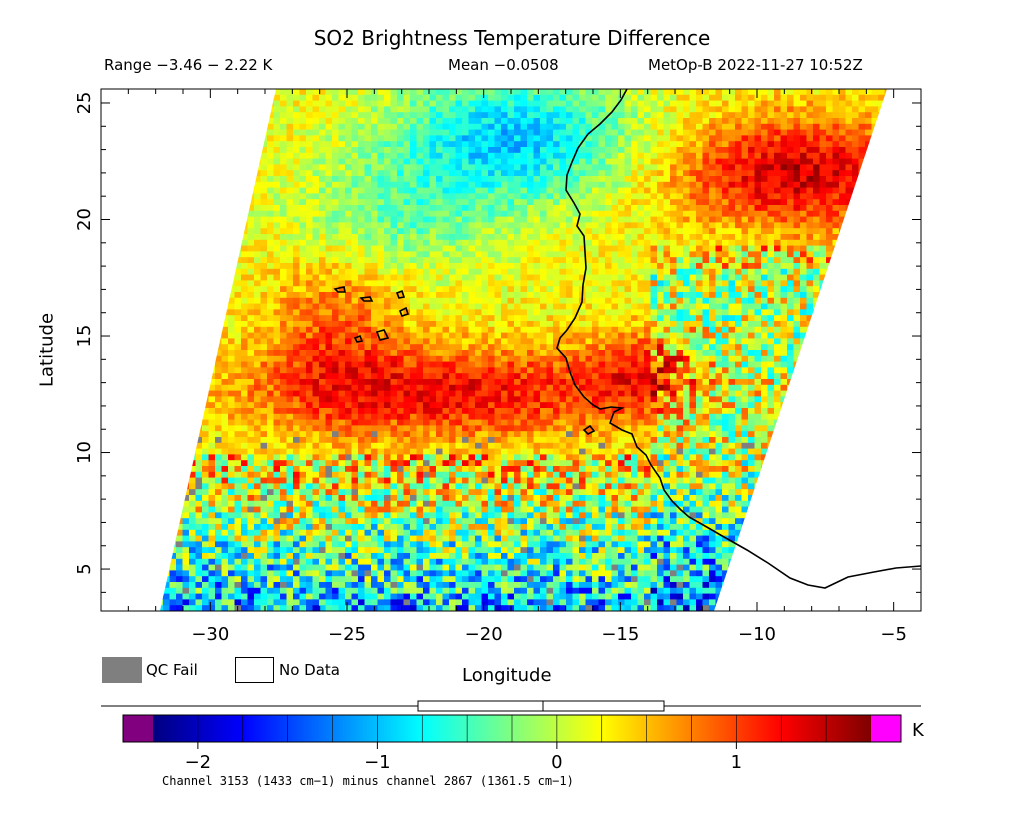 Image resolution: width=1024 pixels, height=813 pixels. I want to click on x-tick-label: −15, so click(620, 634).